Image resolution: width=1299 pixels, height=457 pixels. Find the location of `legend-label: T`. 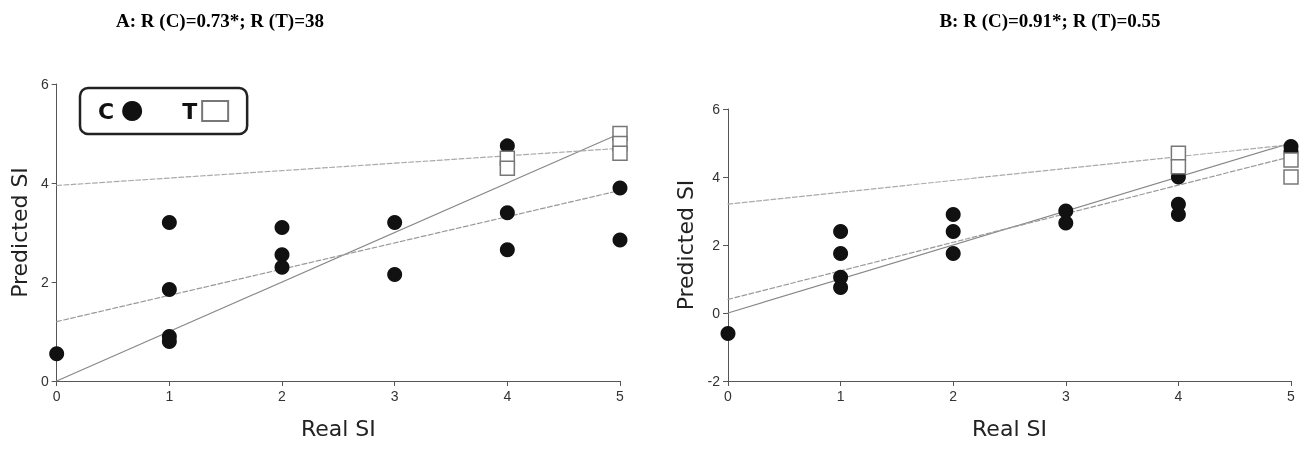

legend-label: T is located at coordinates (190, 111).